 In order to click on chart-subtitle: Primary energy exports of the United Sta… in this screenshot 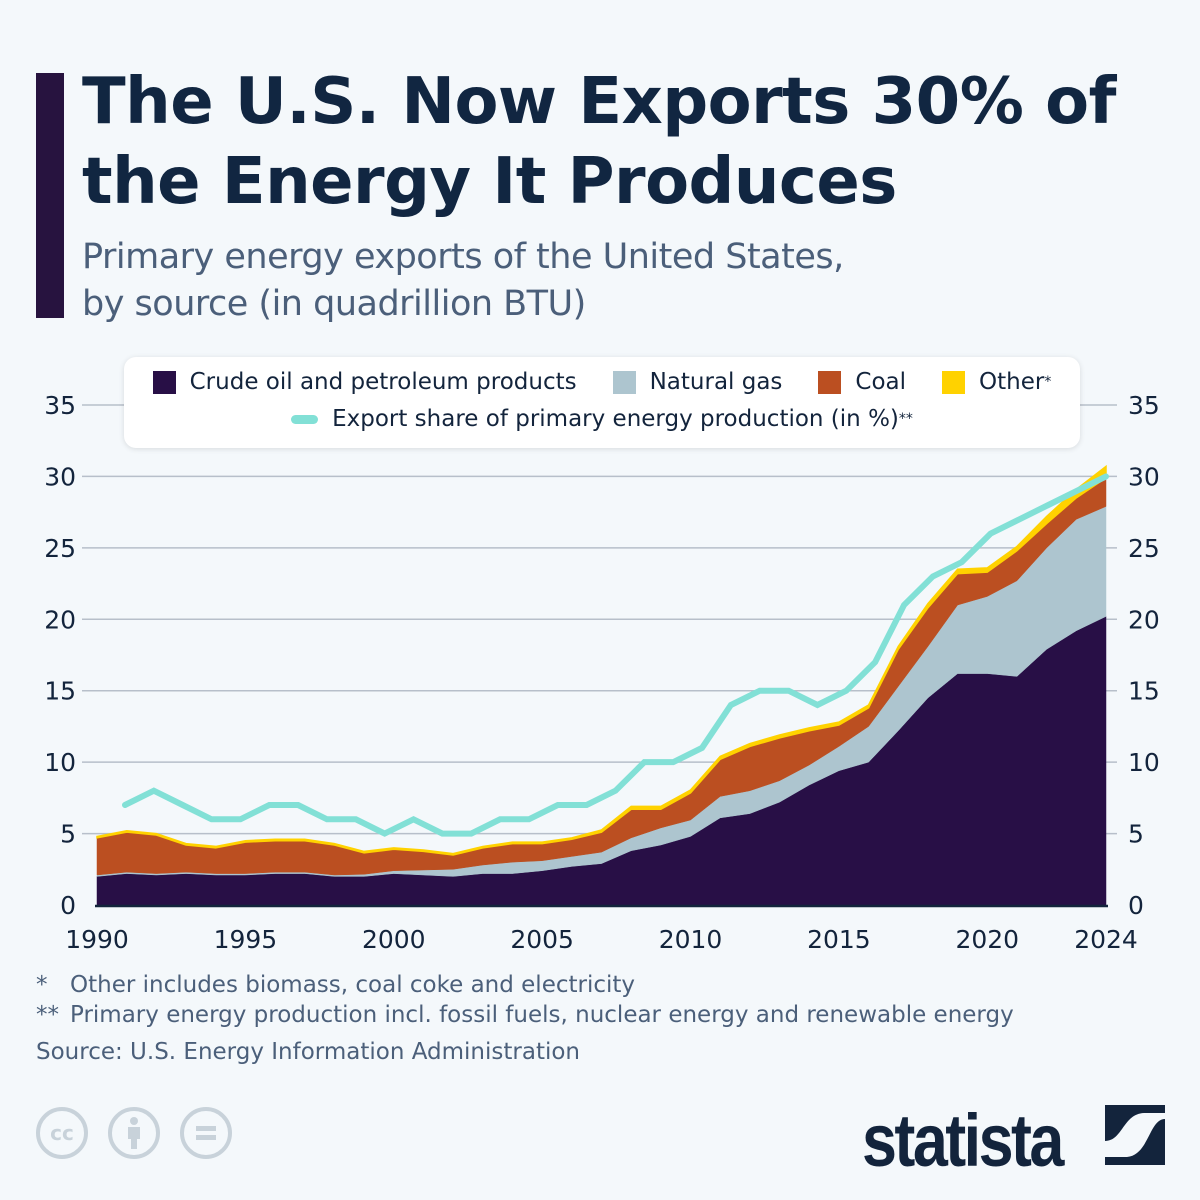, I will do `click(582, 281)`.